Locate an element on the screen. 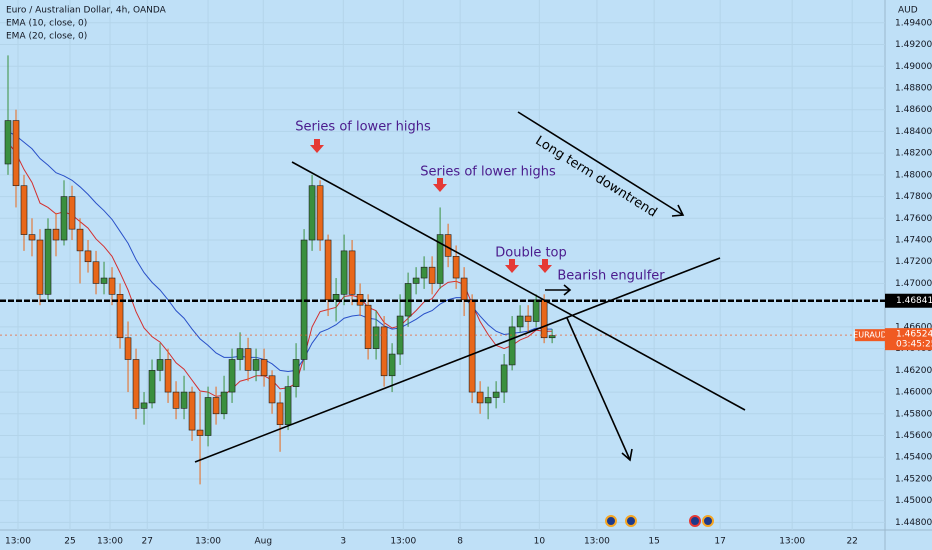 The width and height of the screenshot is (932, 550). x-tick-label: Aug is located at coordinates (263, 542).